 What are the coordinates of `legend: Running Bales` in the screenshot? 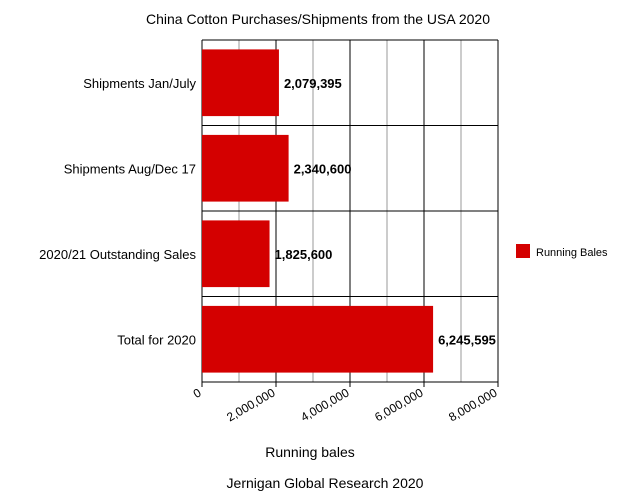 It's located at (562, 251).